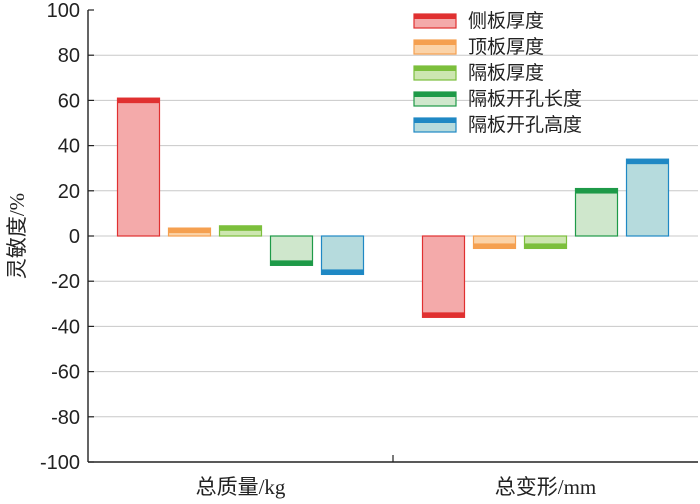 Image resolution: width=700 pixels, height=504 pixels. What do you see at coordinates (65, 282) in the screenshot?
I see `y-tick-label: -20` at bounding box center [65, 282].